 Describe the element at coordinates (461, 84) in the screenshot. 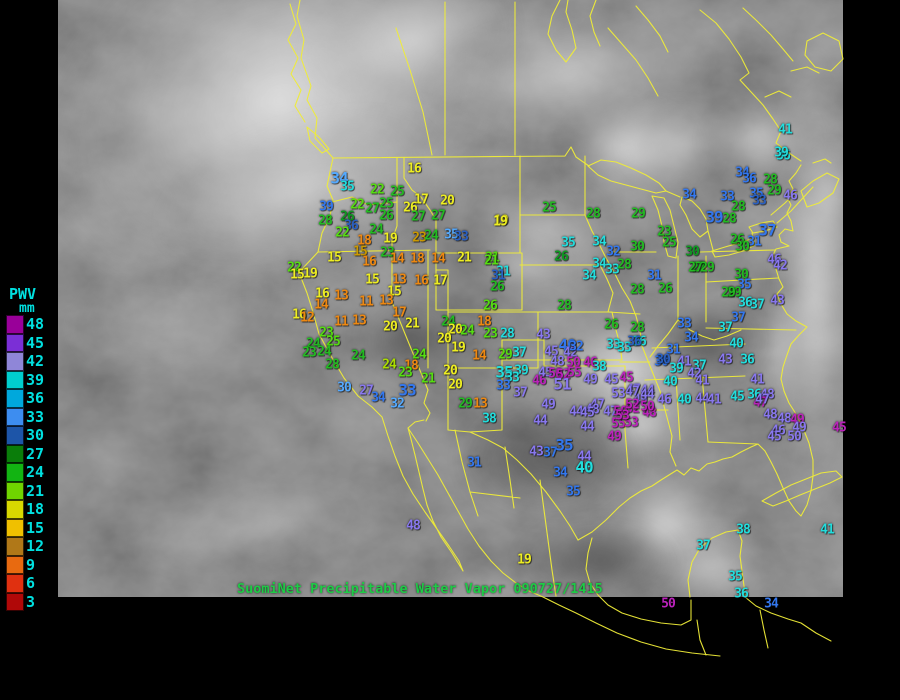

I see `canada-us-border` at that location.